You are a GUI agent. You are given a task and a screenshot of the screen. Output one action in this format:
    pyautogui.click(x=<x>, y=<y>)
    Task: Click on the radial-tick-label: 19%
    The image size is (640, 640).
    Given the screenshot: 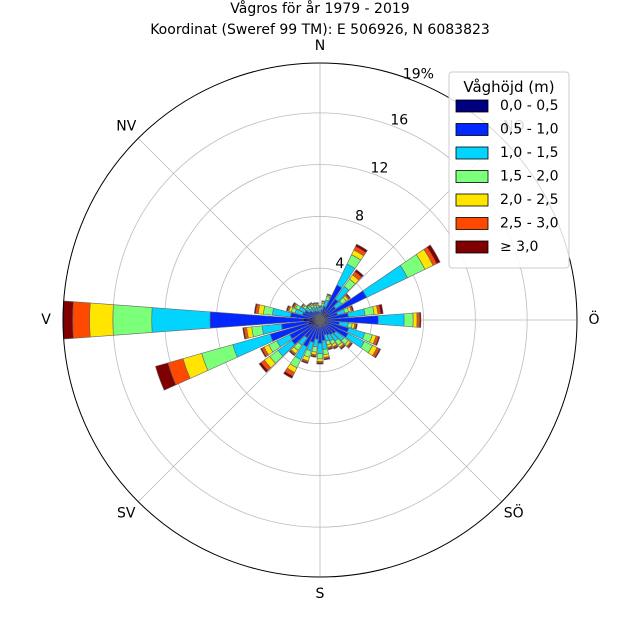 What is the action you would take?
    pyautogui.click(x=418, y=75)
    